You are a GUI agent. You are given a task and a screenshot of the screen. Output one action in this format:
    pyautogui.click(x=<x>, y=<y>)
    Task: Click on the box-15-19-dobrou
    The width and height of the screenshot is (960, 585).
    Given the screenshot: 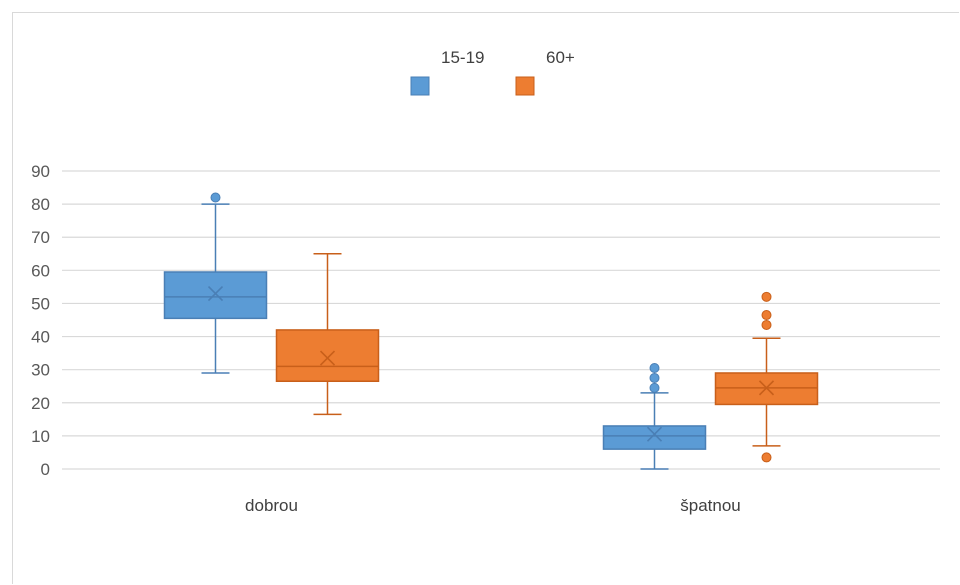 What is the action you would take?
    pyautogui.click(x=215, y=283)
    